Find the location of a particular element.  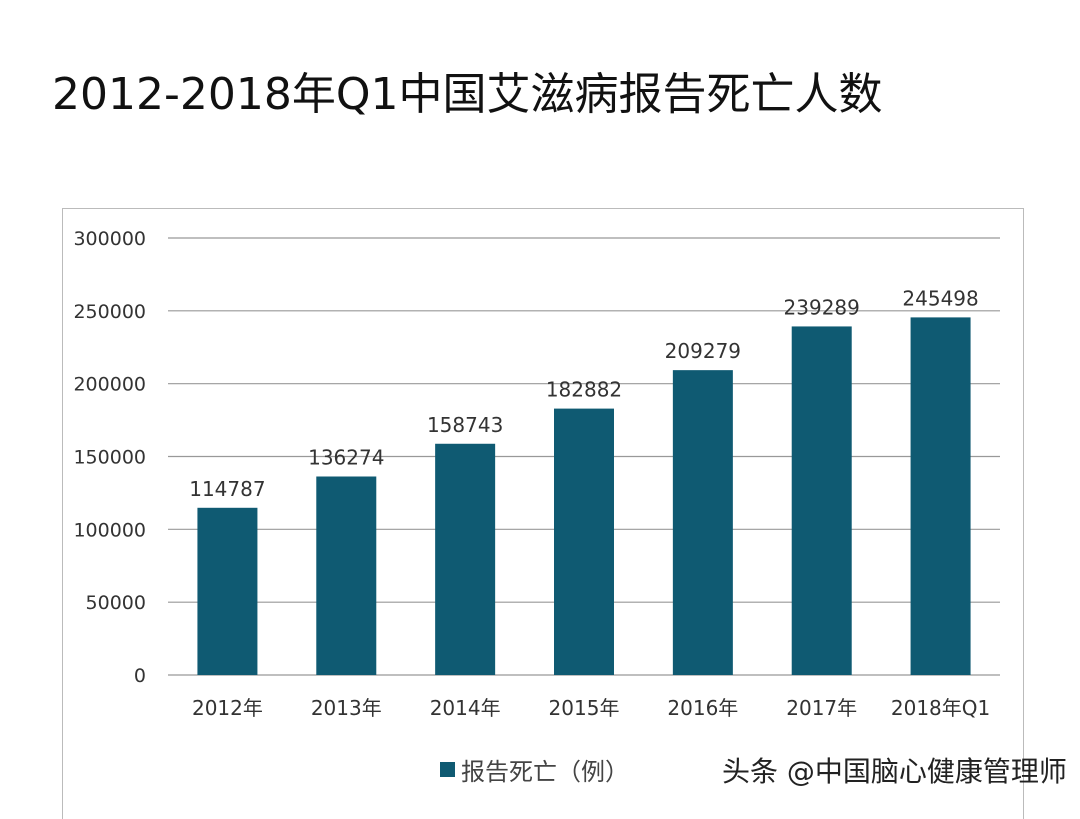

legend-label: 报告死亡（例） is located at coordinates (545, 772).